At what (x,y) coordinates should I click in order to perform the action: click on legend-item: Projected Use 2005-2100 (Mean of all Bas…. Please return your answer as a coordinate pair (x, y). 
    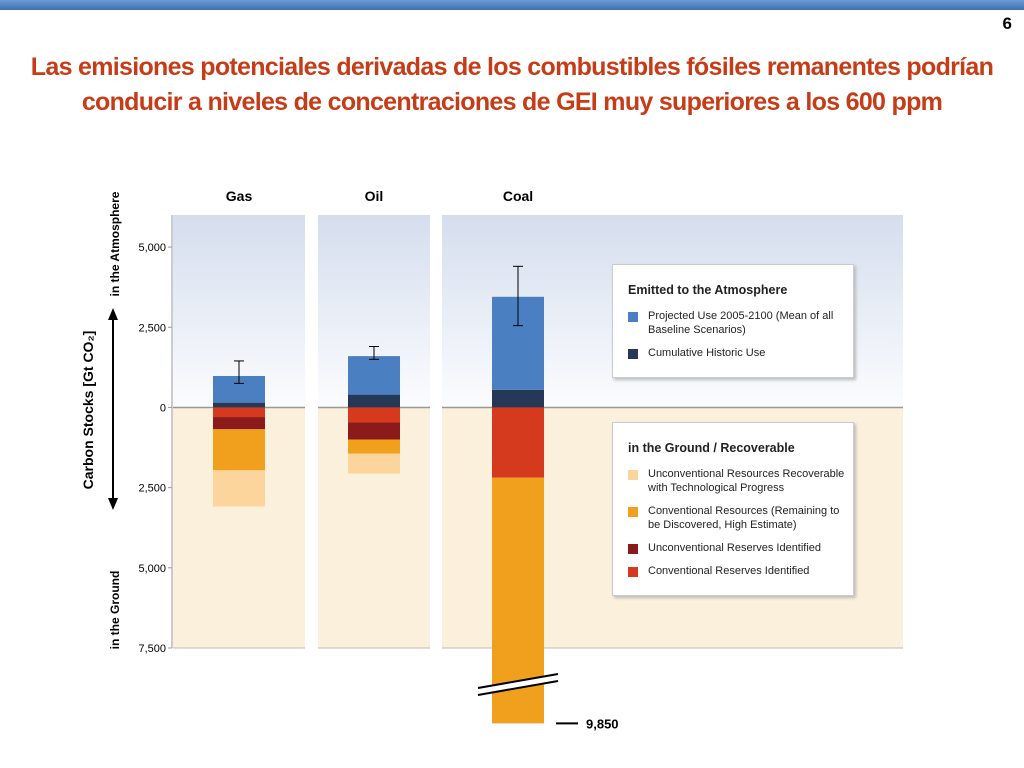
    Looking at the image, I should click on (737, 323).